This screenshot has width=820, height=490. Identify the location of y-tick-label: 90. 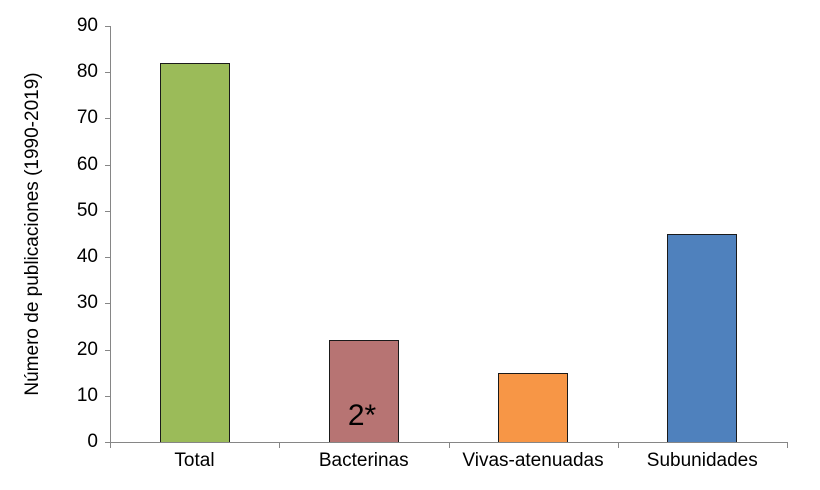
(87, 25).